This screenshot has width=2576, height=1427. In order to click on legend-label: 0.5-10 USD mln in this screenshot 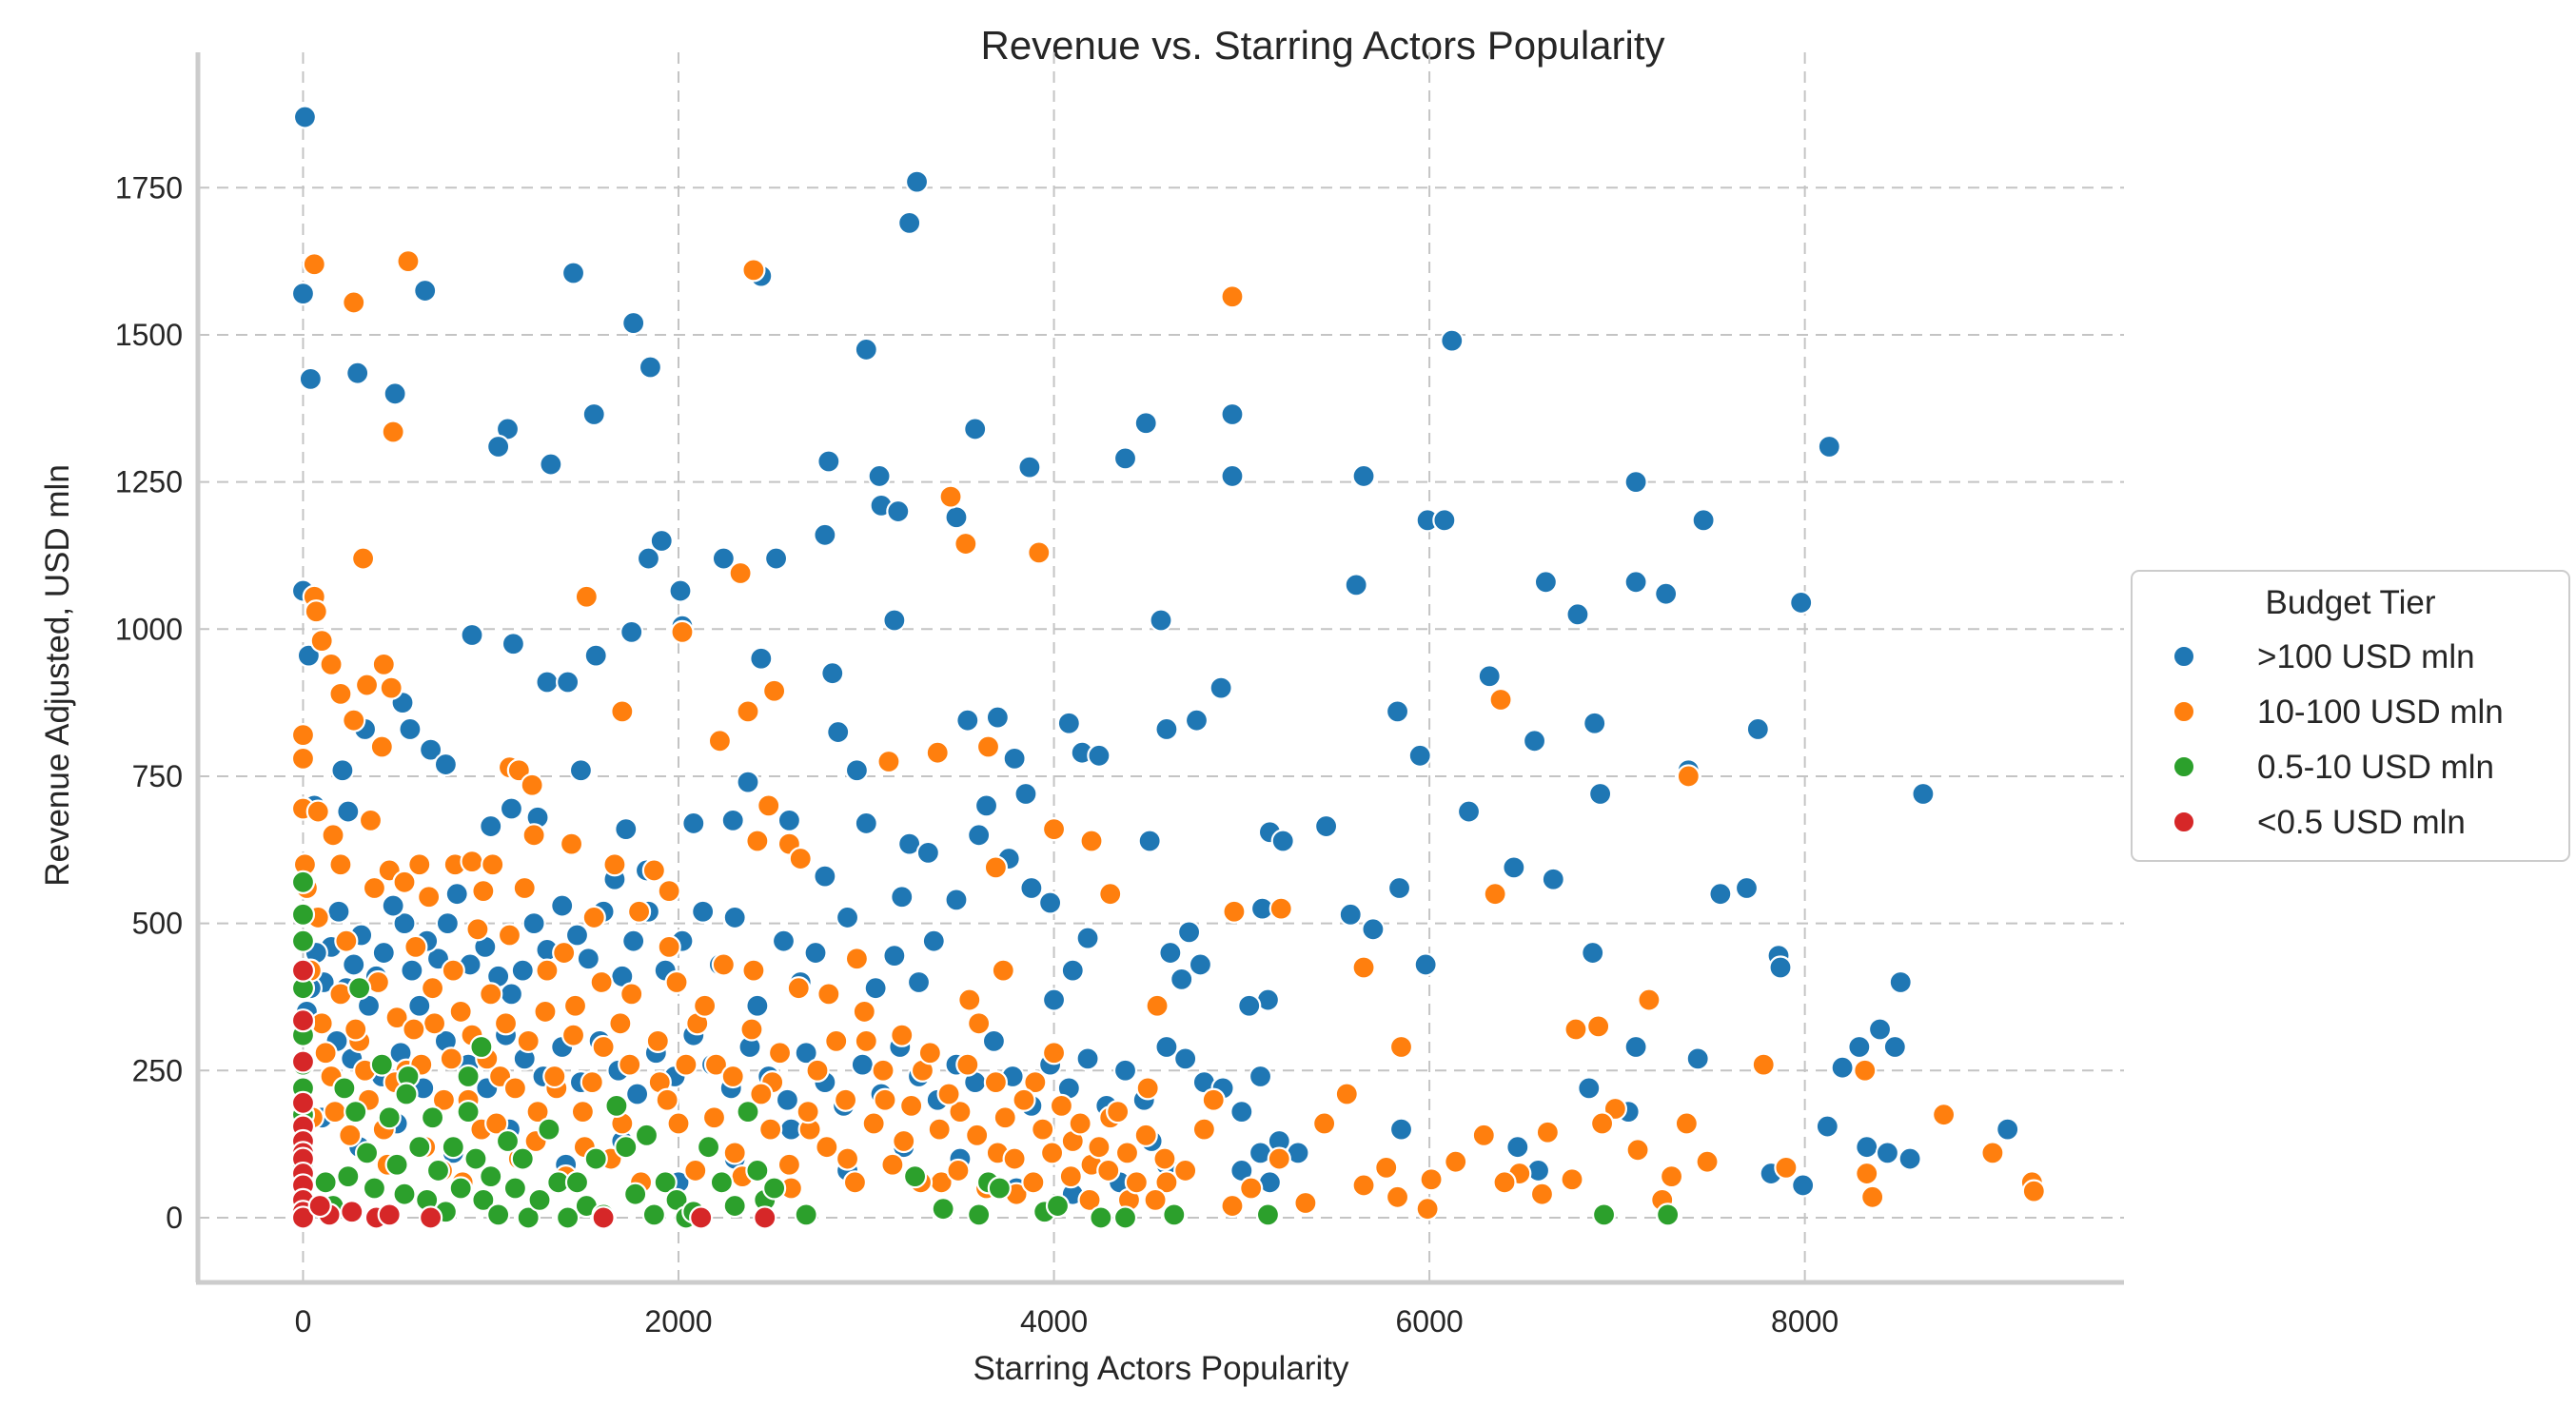, I will do `click(2375, 768)`.